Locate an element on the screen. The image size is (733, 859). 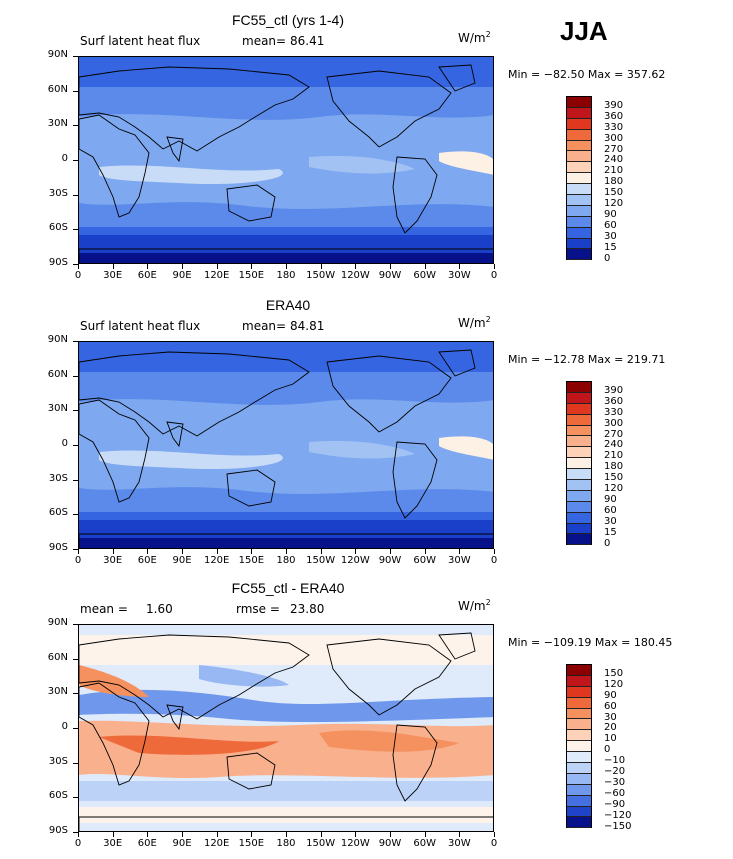
longitude-label: 60E is located at coordinates (147, 275).